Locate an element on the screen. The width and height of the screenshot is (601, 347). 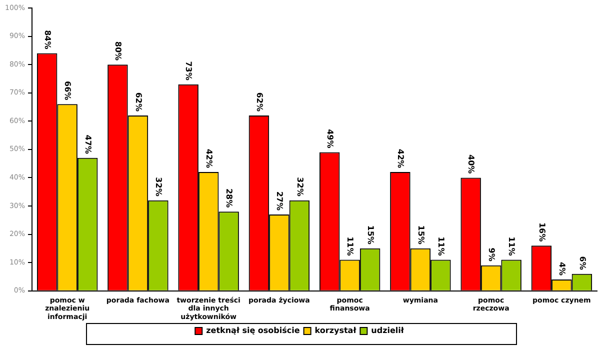
data-label: 27% is located at coordinates (279, 200).